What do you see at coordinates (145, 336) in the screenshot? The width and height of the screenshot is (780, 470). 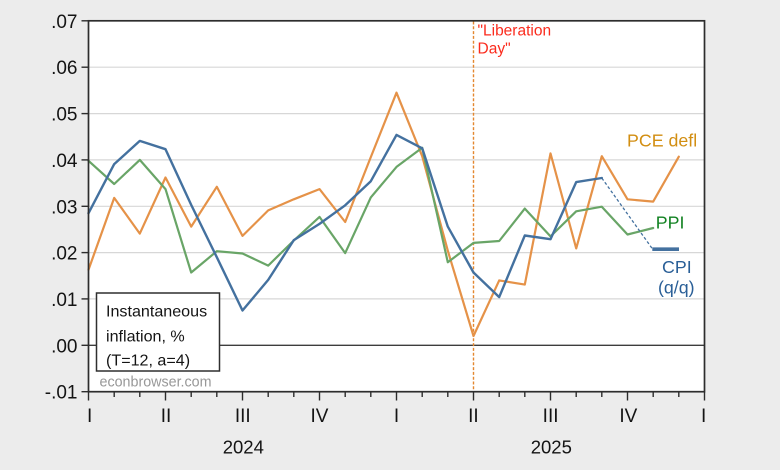 I see `svg-text: inflation, %` at bounding box center [145, 336].